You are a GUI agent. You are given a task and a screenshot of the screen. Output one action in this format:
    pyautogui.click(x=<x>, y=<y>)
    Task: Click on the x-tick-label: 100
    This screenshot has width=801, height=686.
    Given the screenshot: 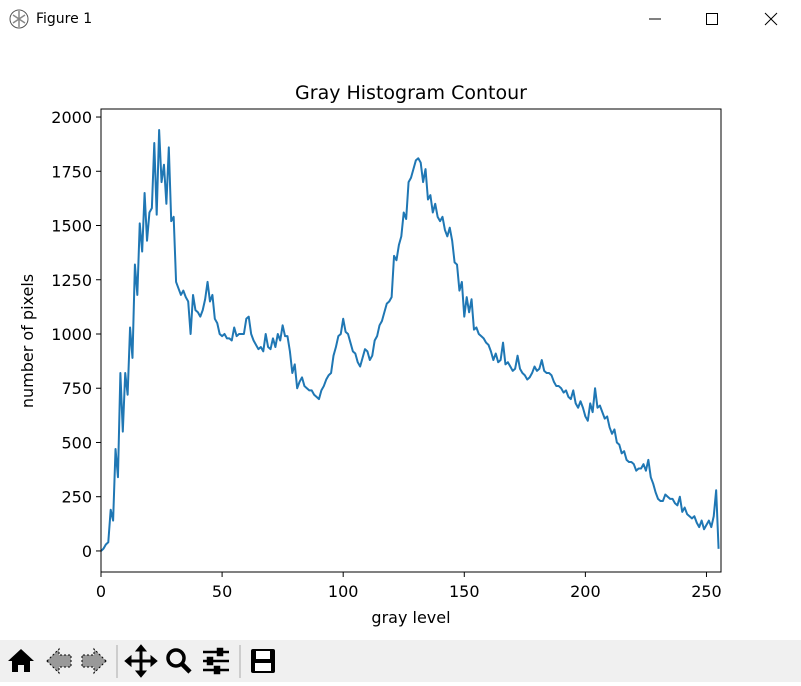 What is the action you would take?
    pyautogui.click(x=343, y=591)
    